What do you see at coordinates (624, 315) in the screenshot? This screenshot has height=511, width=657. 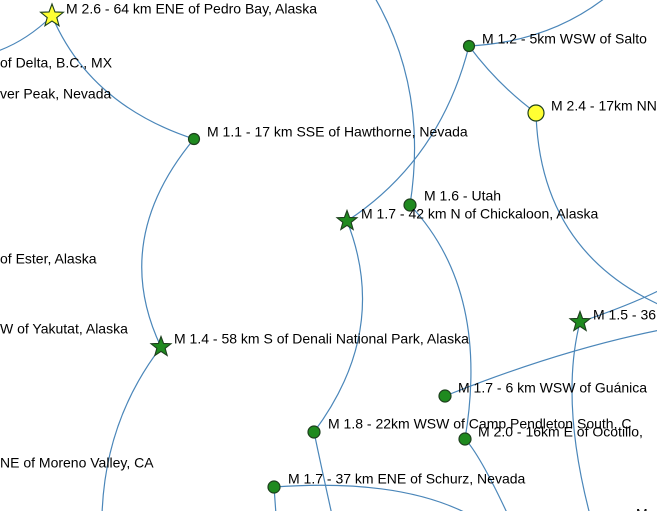 I see `node-label-n12: M 1.5 - 36` at bounding box center [624, 315].